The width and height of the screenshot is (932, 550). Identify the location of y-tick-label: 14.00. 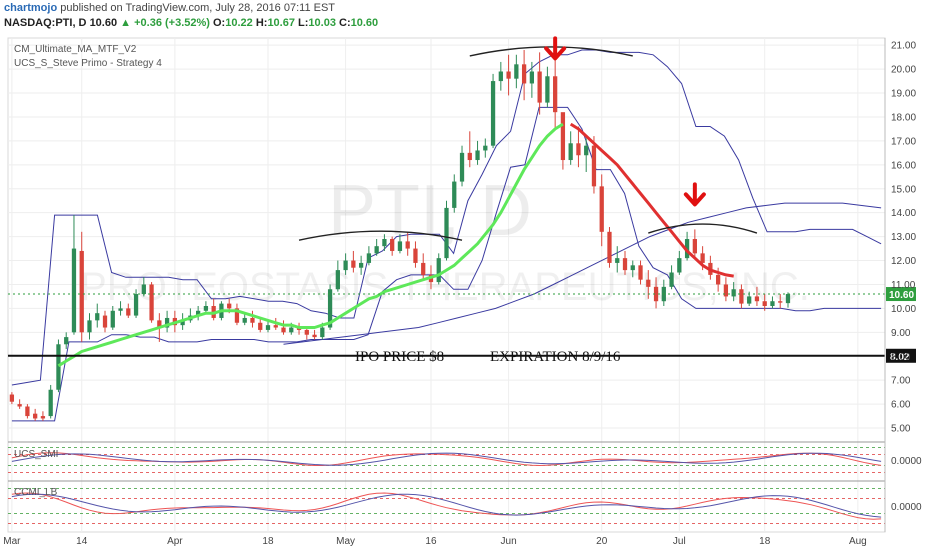
(903, 213).